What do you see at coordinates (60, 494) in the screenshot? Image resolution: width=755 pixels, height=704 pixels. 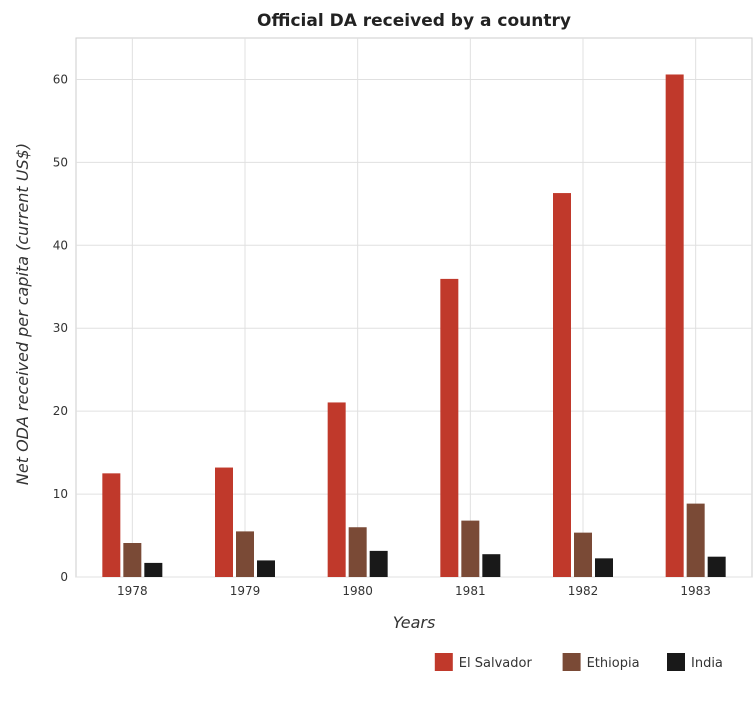 I see `y-tick-label: 10` at bounding box center [60, 494].